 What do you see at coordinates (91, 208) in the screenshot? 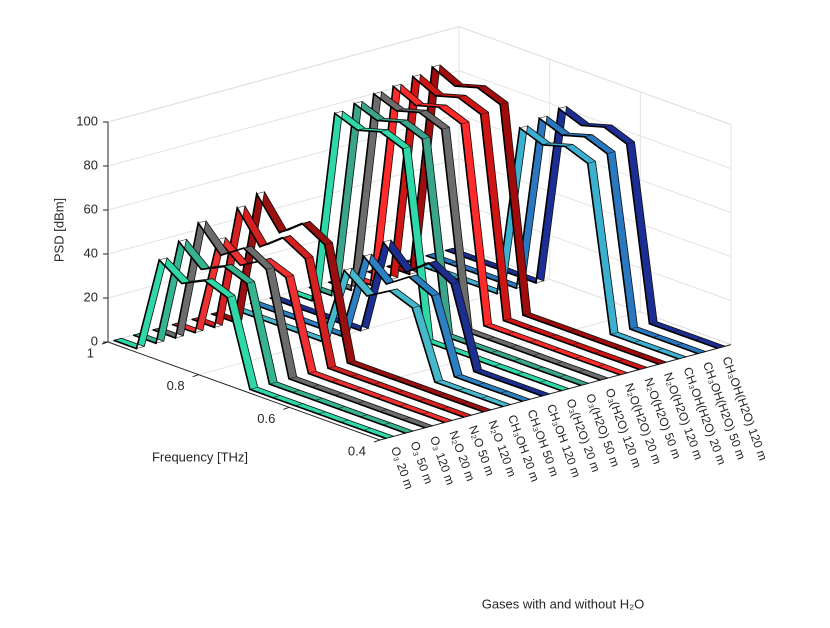
I see `z-tick-label: 60` at bounding box center [91, 208].